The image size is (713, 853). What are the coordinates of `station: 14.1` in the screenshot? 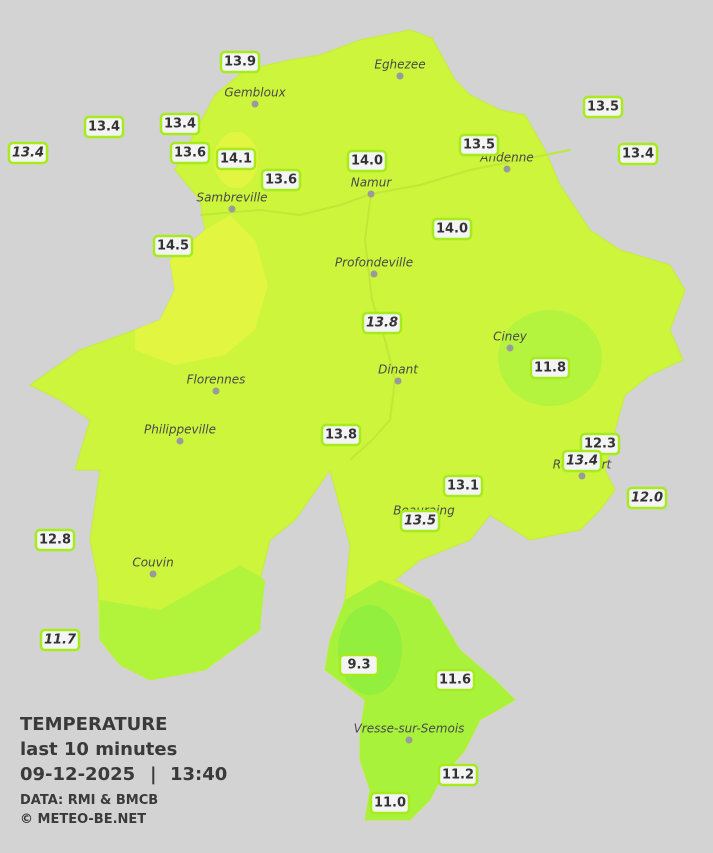 It's located at (236, 159).